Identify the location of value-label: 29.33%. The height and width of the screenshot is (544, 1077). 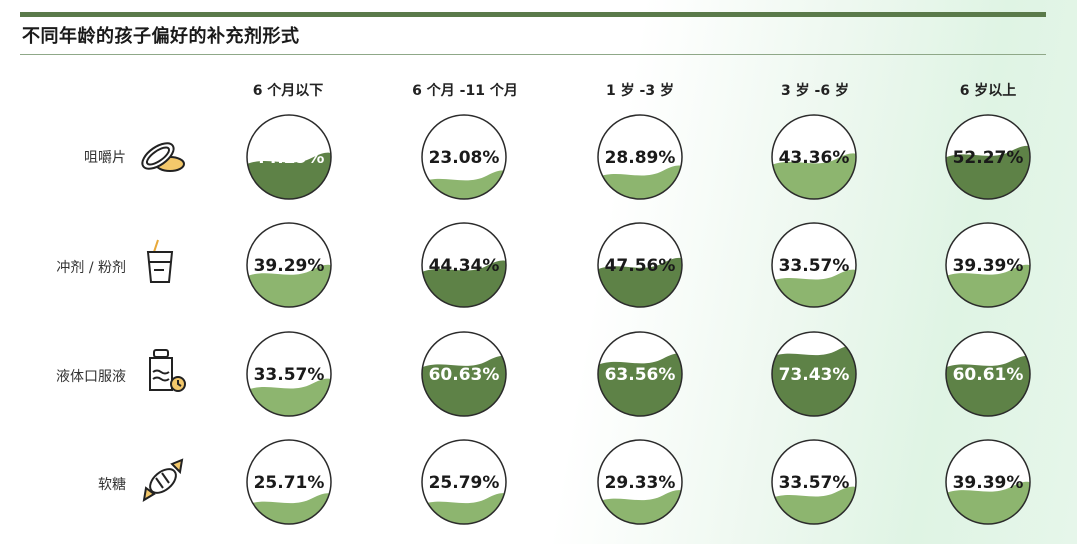
(640, 483).